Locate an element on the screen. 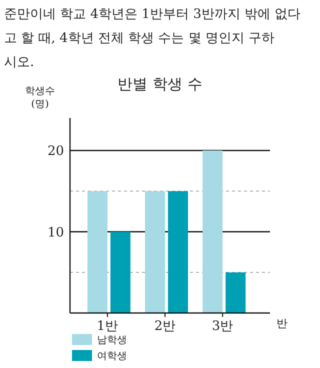 This screenshot has width=320, height=368. y-axis-title: 학생수 (명) is located at coordinates (40, 98).